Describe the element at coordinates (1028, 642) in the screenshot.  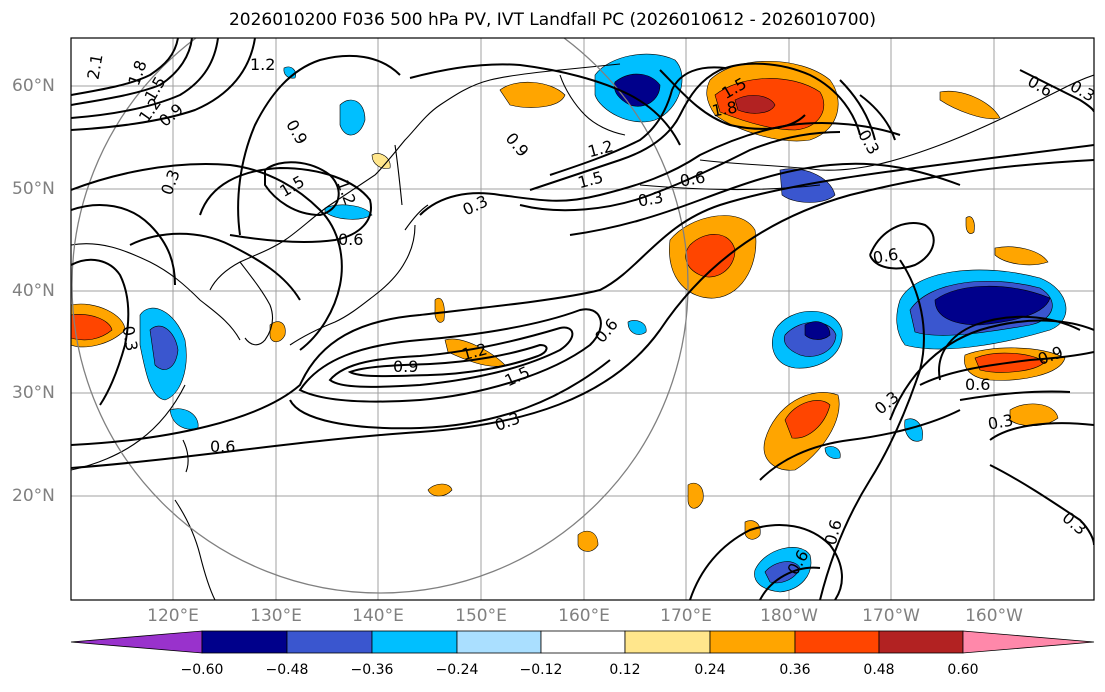
I see `colorbar-extend-high` at that location.